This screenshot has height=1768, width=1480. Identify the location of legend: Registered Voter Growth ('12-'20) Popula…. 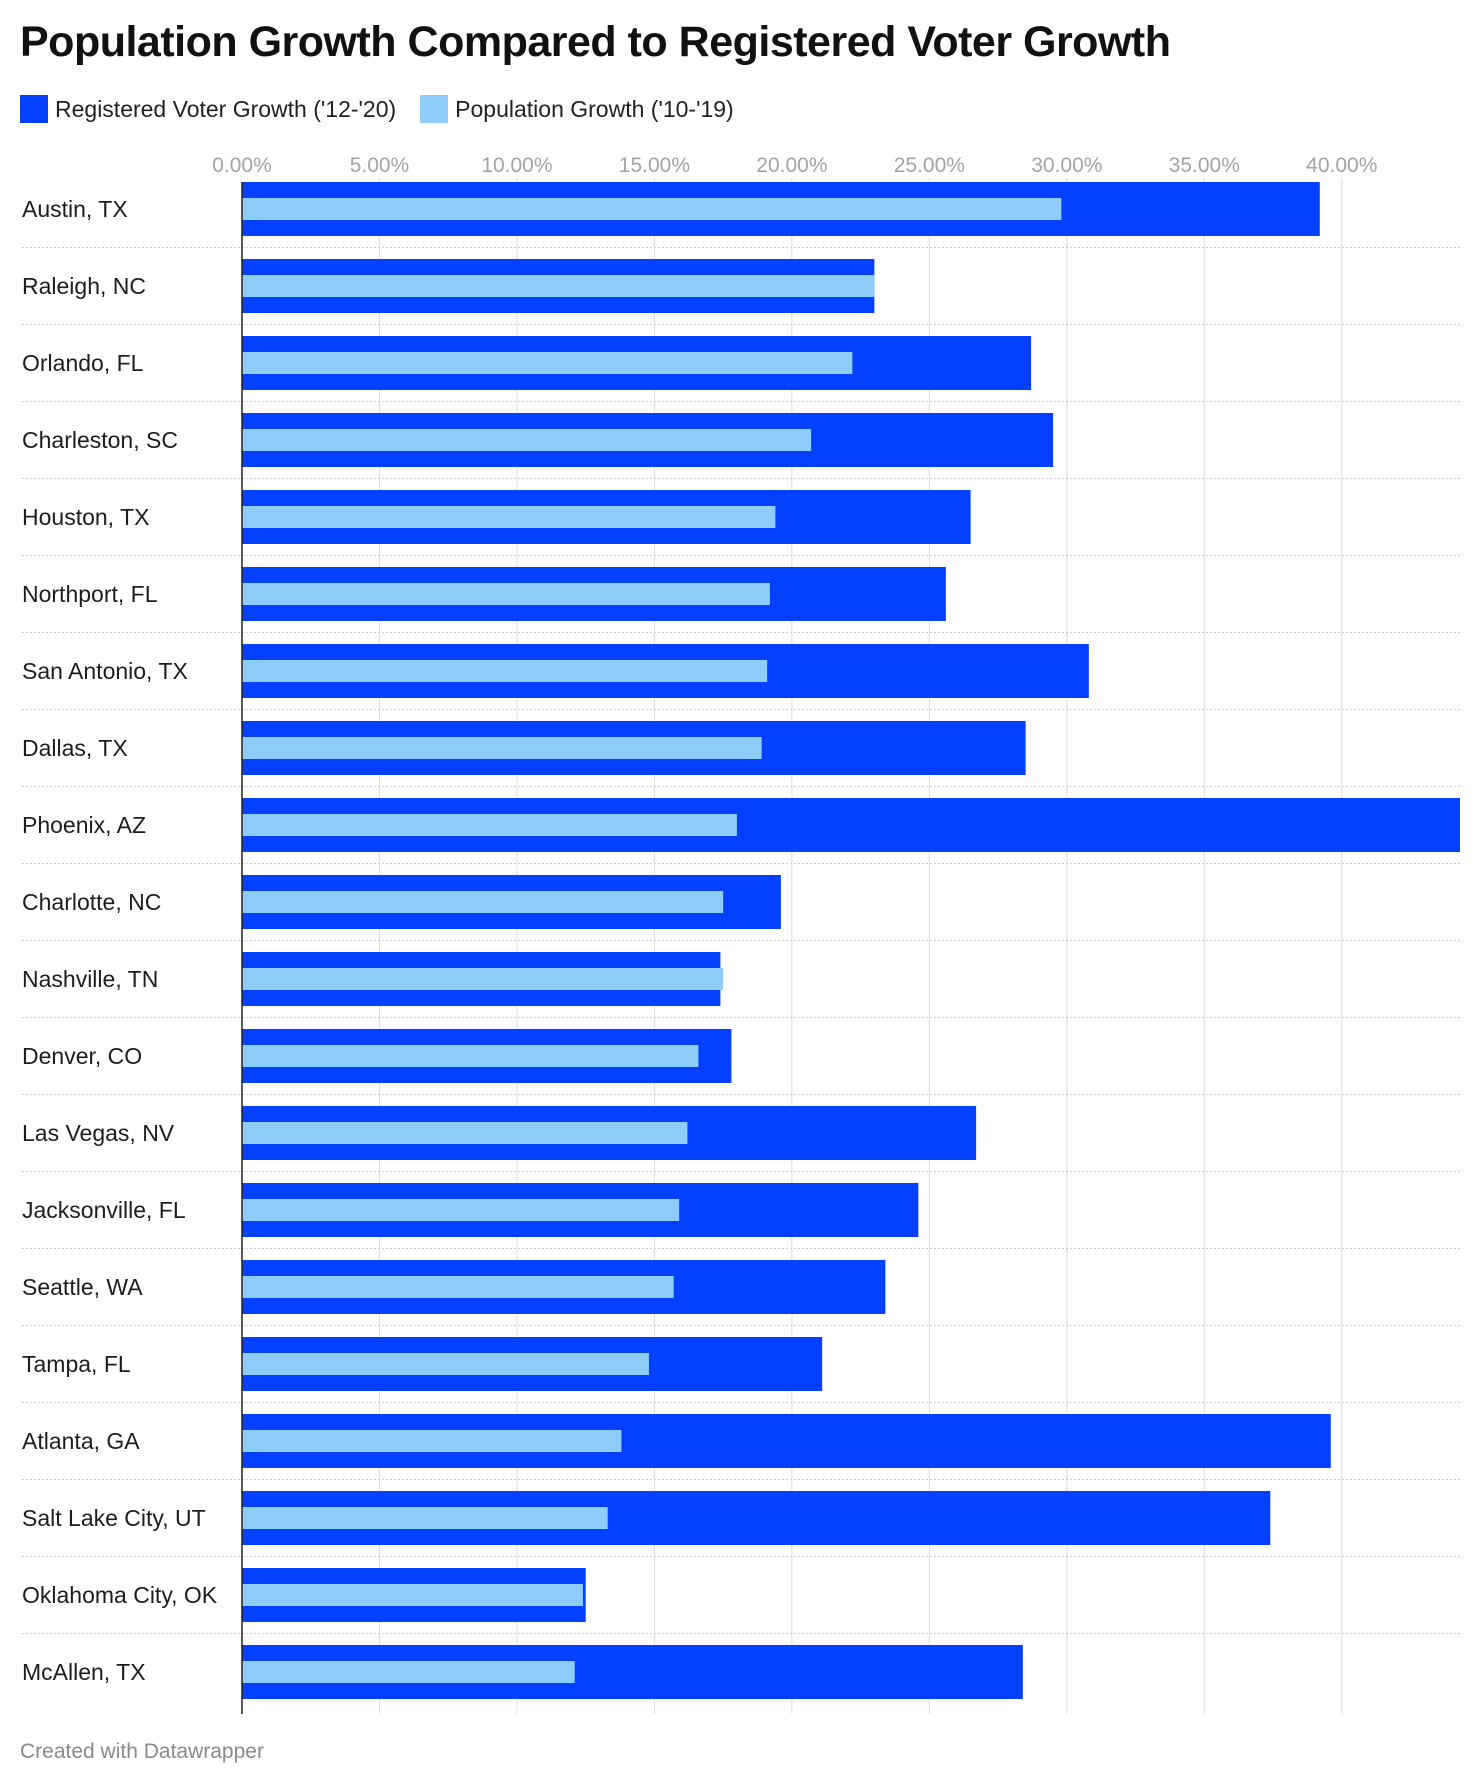
(389, 109).